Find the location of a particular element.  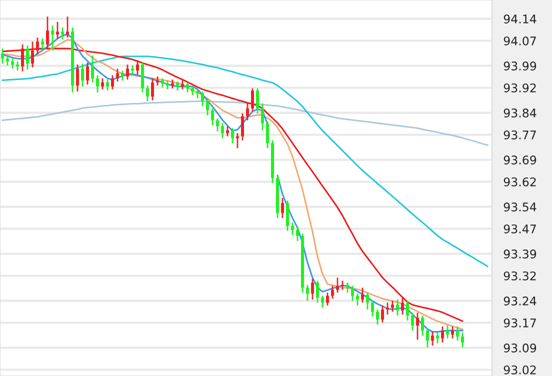

y-tick-label: 93.84 is located at coordinates (520, 113).